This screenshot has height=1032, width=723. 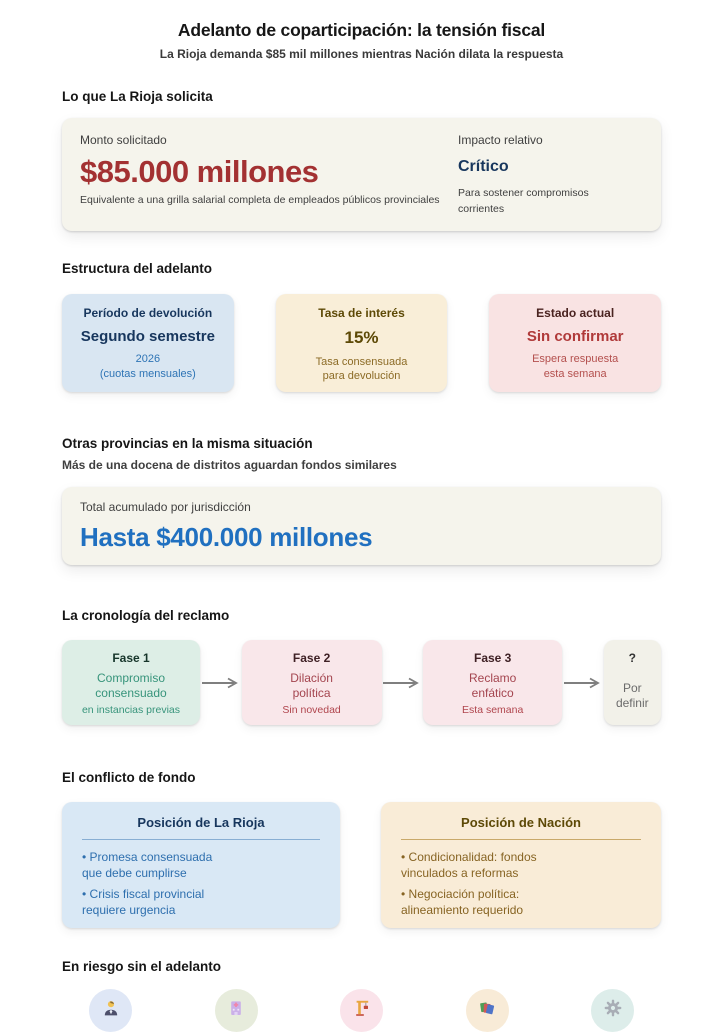 What do you see at coordinates (500, 140) in the screenshot?
I see `impact-label: Impacto relativo` at bounding box center [500, 140].